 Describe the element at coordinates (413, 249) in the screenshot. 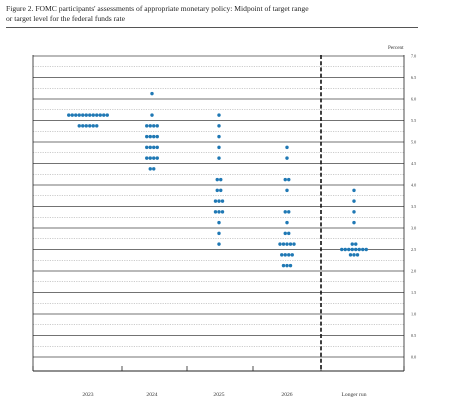

I see `y-tick-label: 2.5` at that location.